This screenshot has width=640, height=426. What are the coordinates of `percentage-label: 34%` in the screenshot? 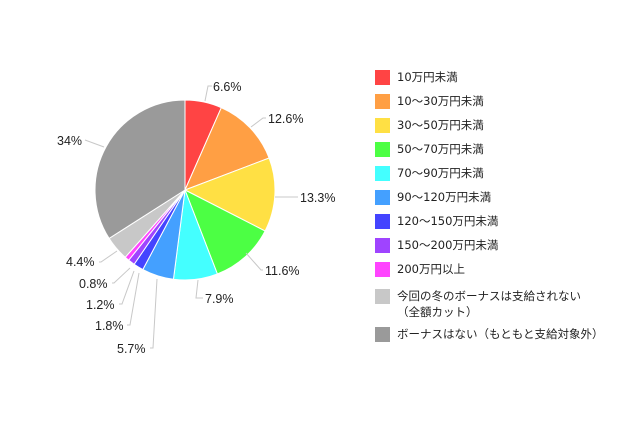 It's located at (69, 141).